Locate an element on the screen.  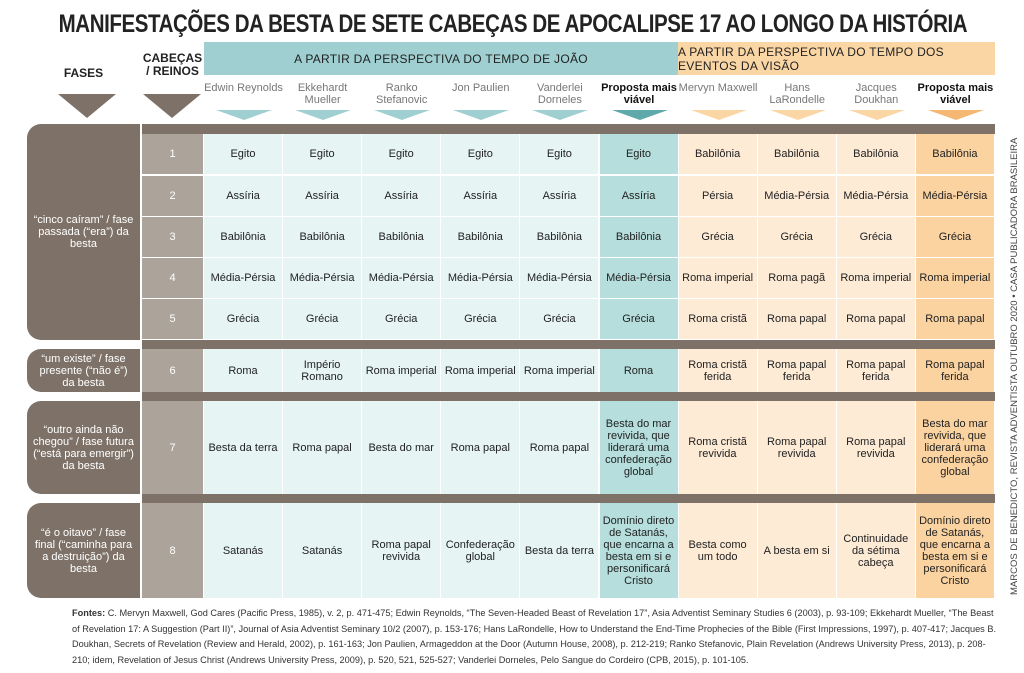
head-number: 6 is located at coordinates (172, 370).